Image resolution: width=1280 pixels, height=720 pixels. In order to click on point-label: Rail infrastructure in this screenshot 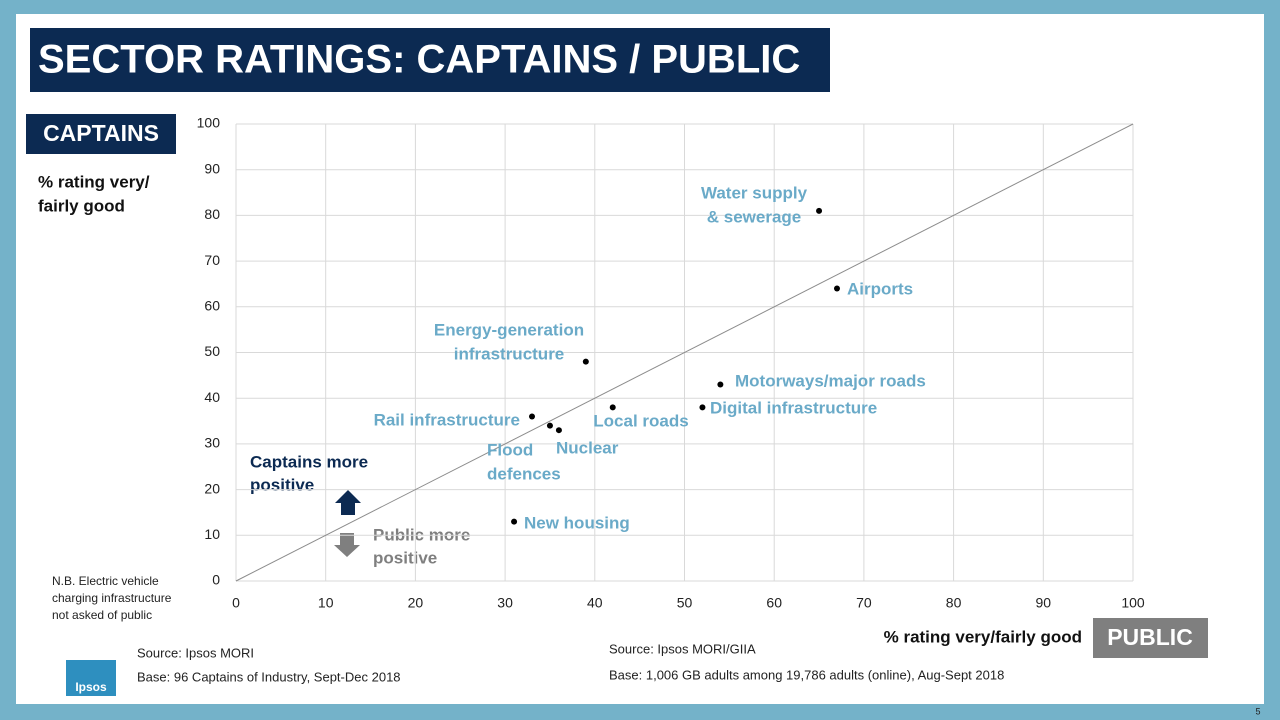, I will do `click(447, 419)`.